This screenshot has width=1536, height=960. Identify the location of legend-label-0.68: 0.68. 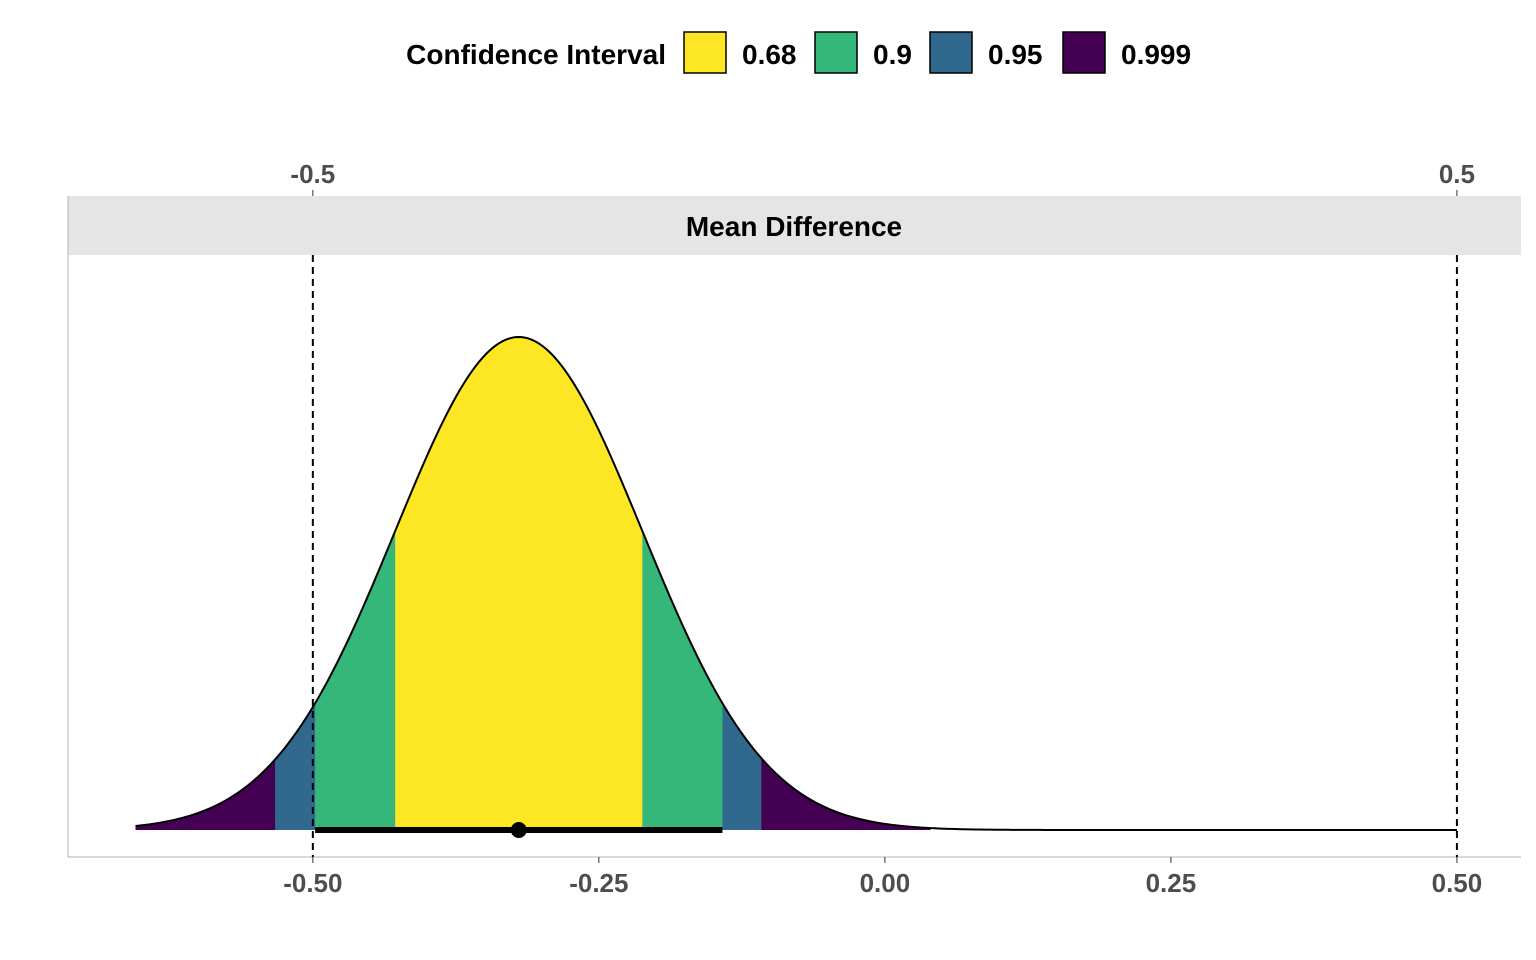
(769, 54).